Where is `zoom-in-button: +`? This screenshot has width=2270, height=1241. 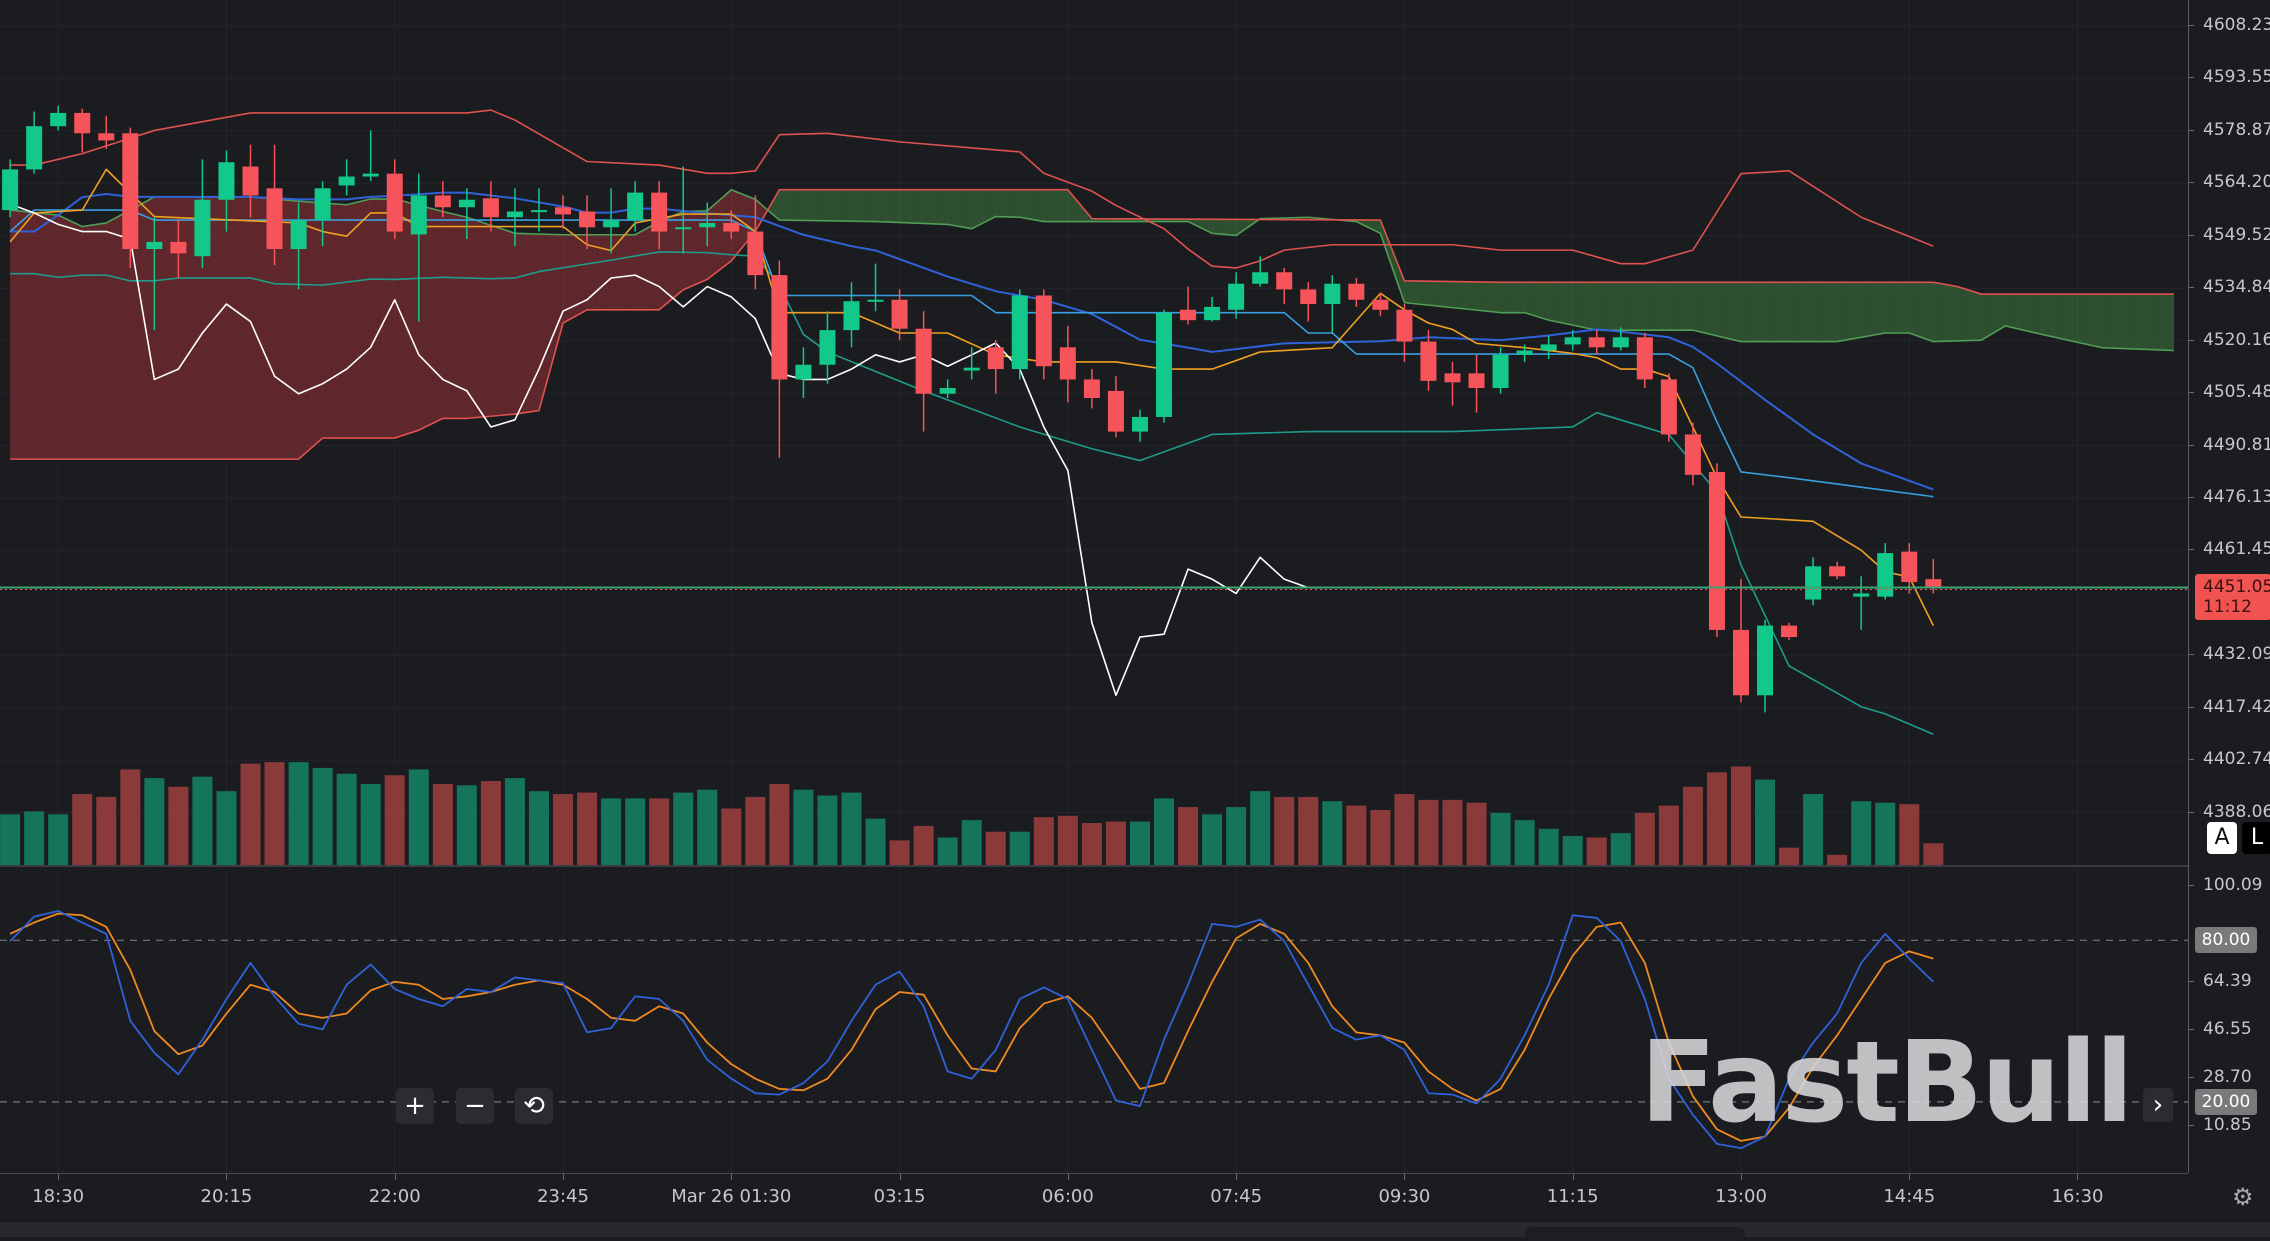 zoom-in-button: + is located at coordinates (415, 1106).